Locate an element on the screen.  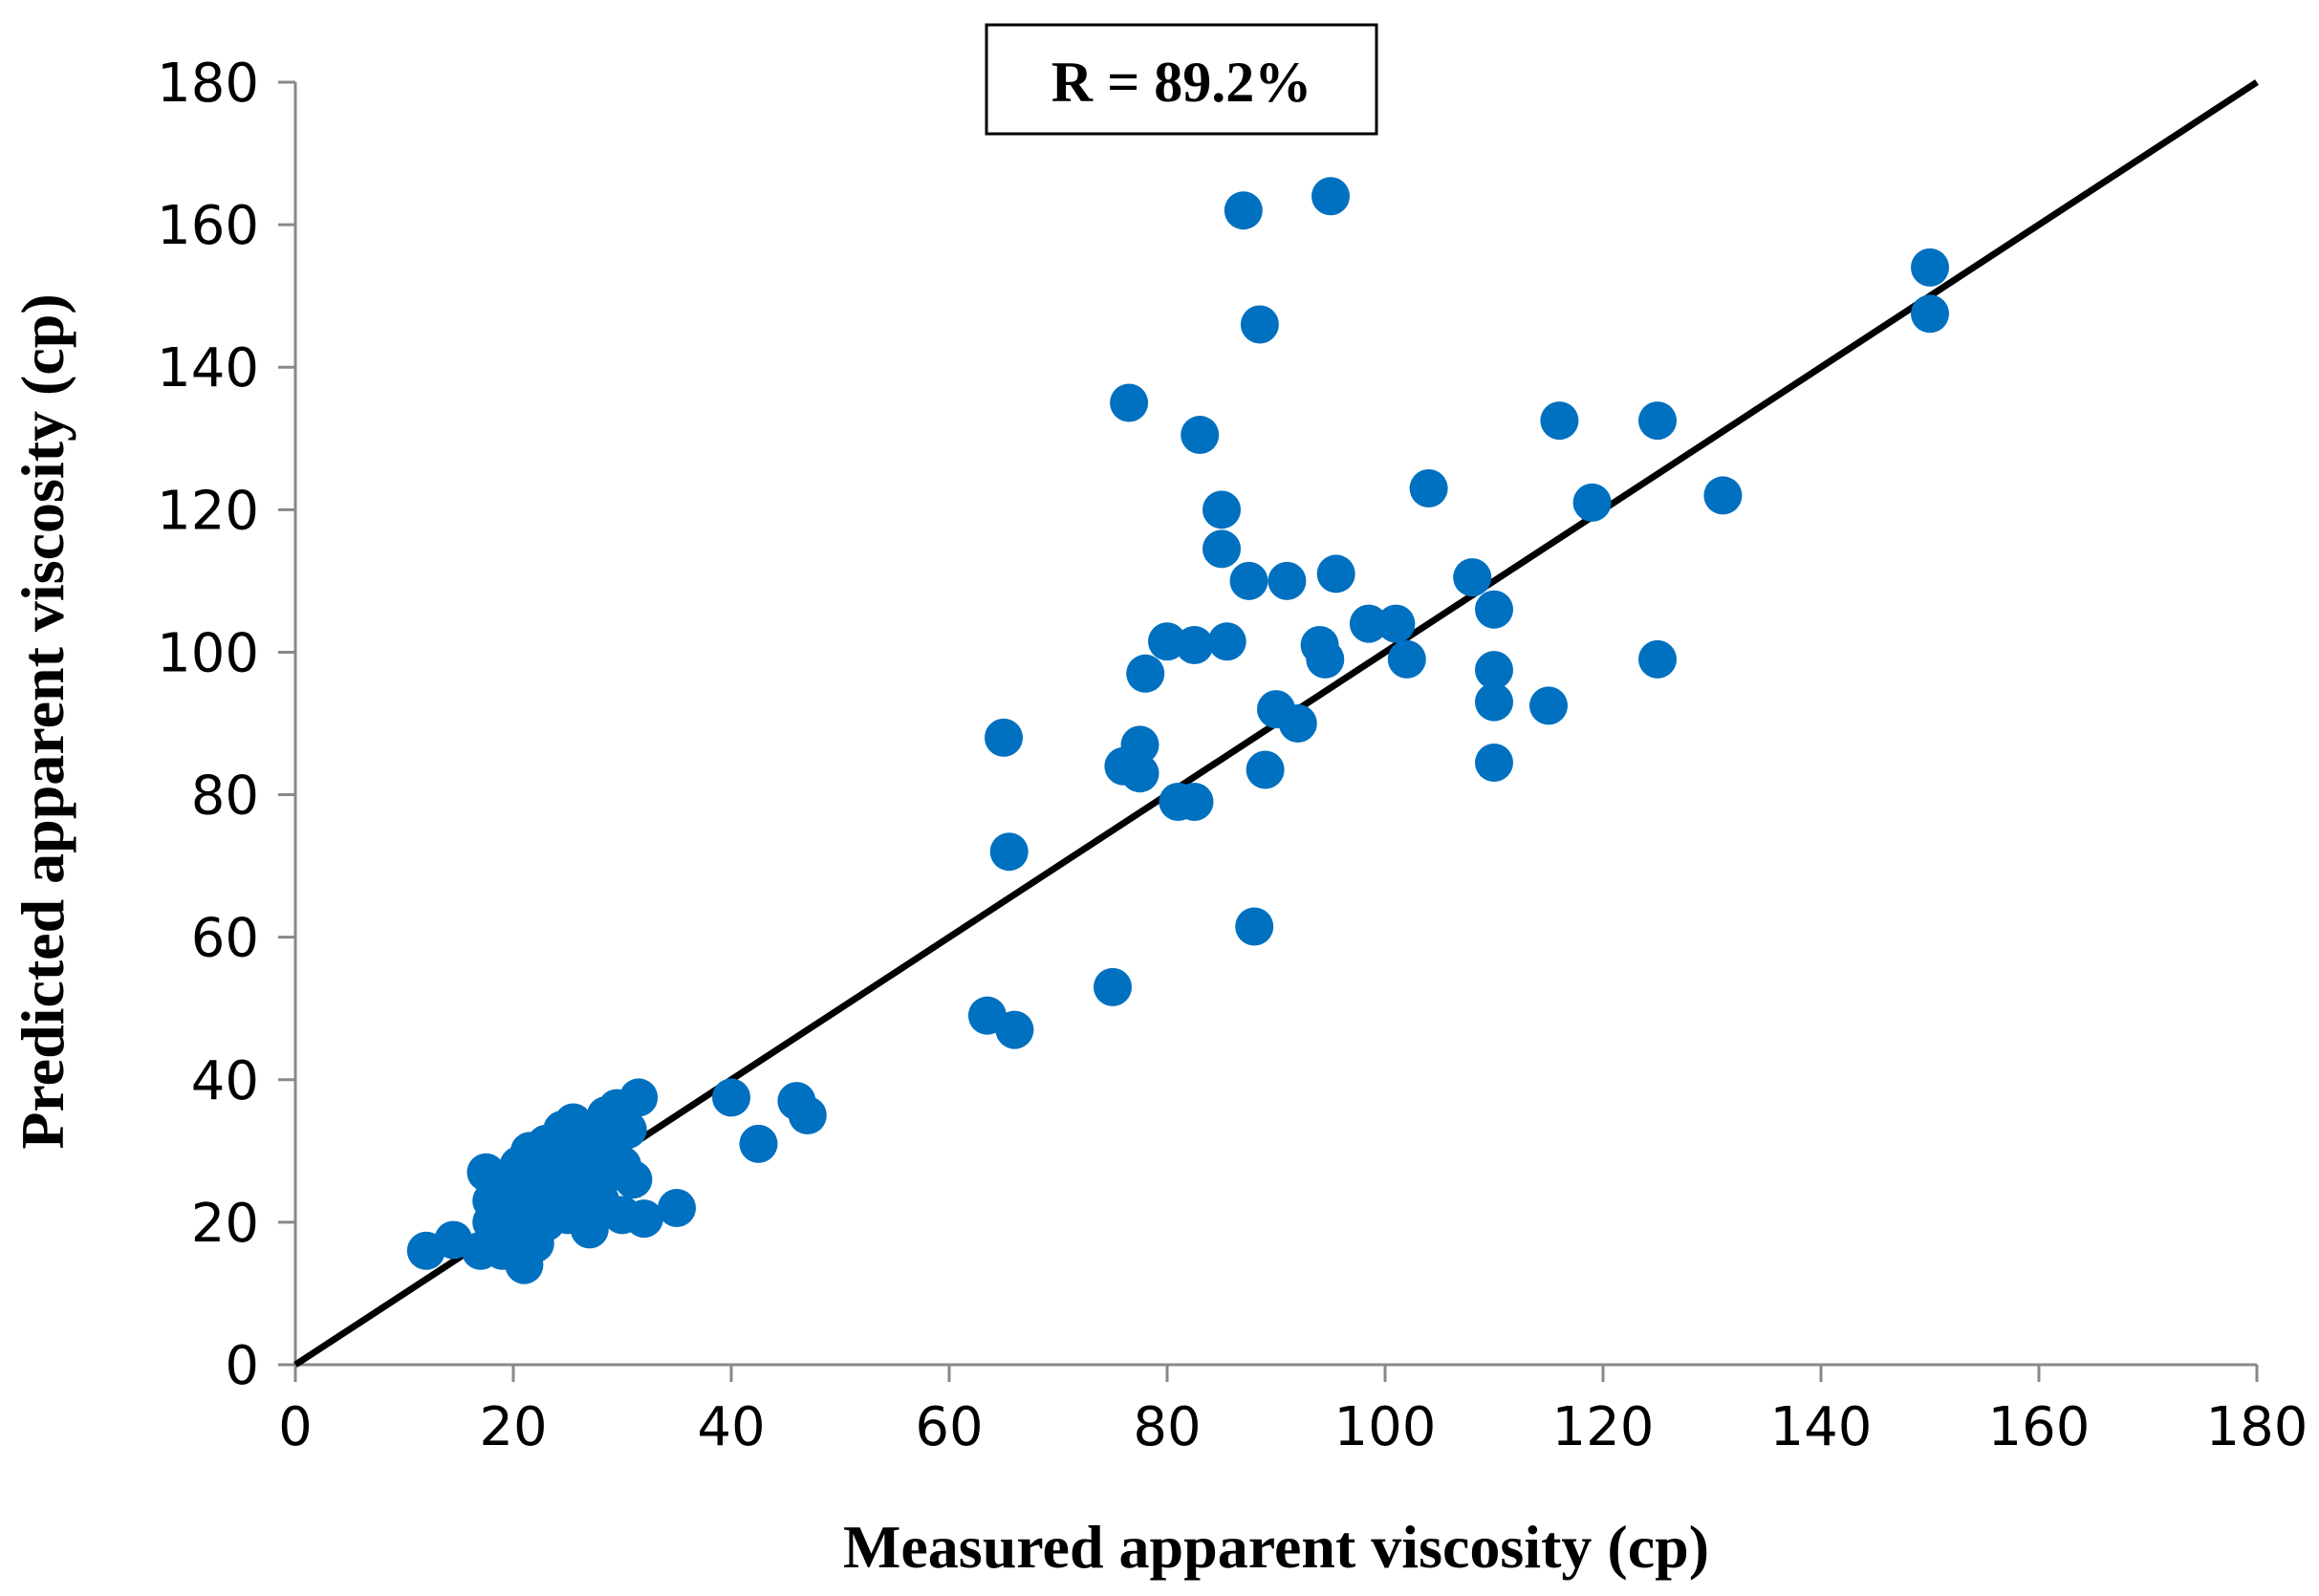
x-tick-label: 60 is located at coordinates (949, 1427).